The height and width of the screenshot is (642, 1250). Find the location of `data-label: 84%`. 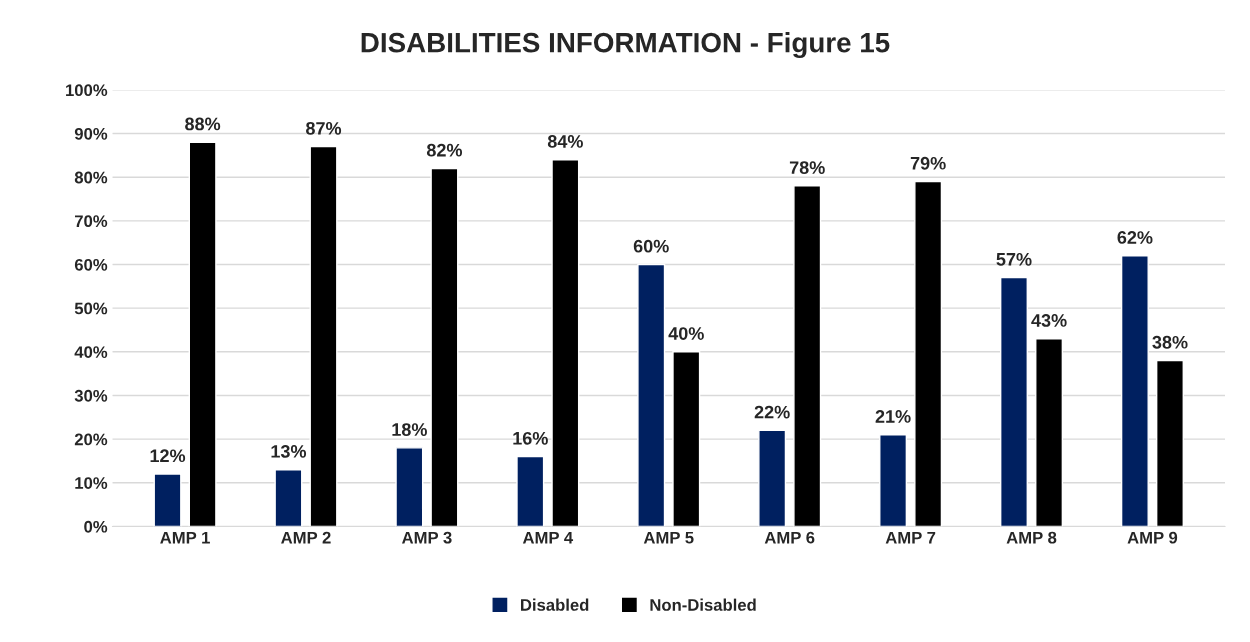

data-label: 84% is located at coordinates (565, 141).